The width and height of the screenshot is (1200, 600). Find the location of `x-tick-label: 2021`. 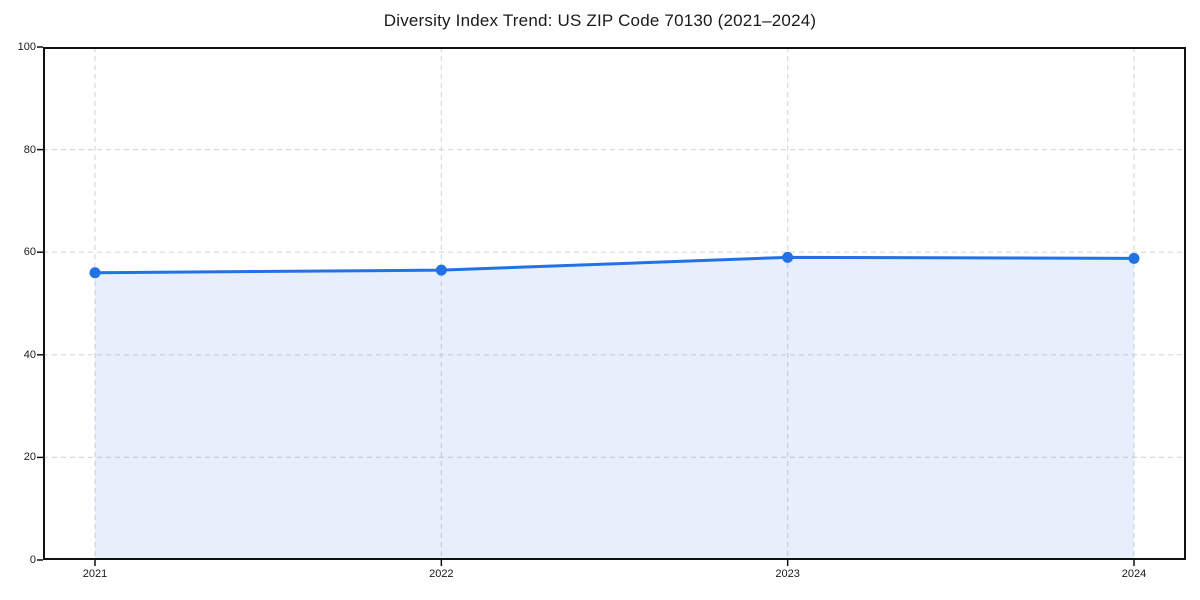

x-tick-label: 2021 is located at coordinates (95, 574).